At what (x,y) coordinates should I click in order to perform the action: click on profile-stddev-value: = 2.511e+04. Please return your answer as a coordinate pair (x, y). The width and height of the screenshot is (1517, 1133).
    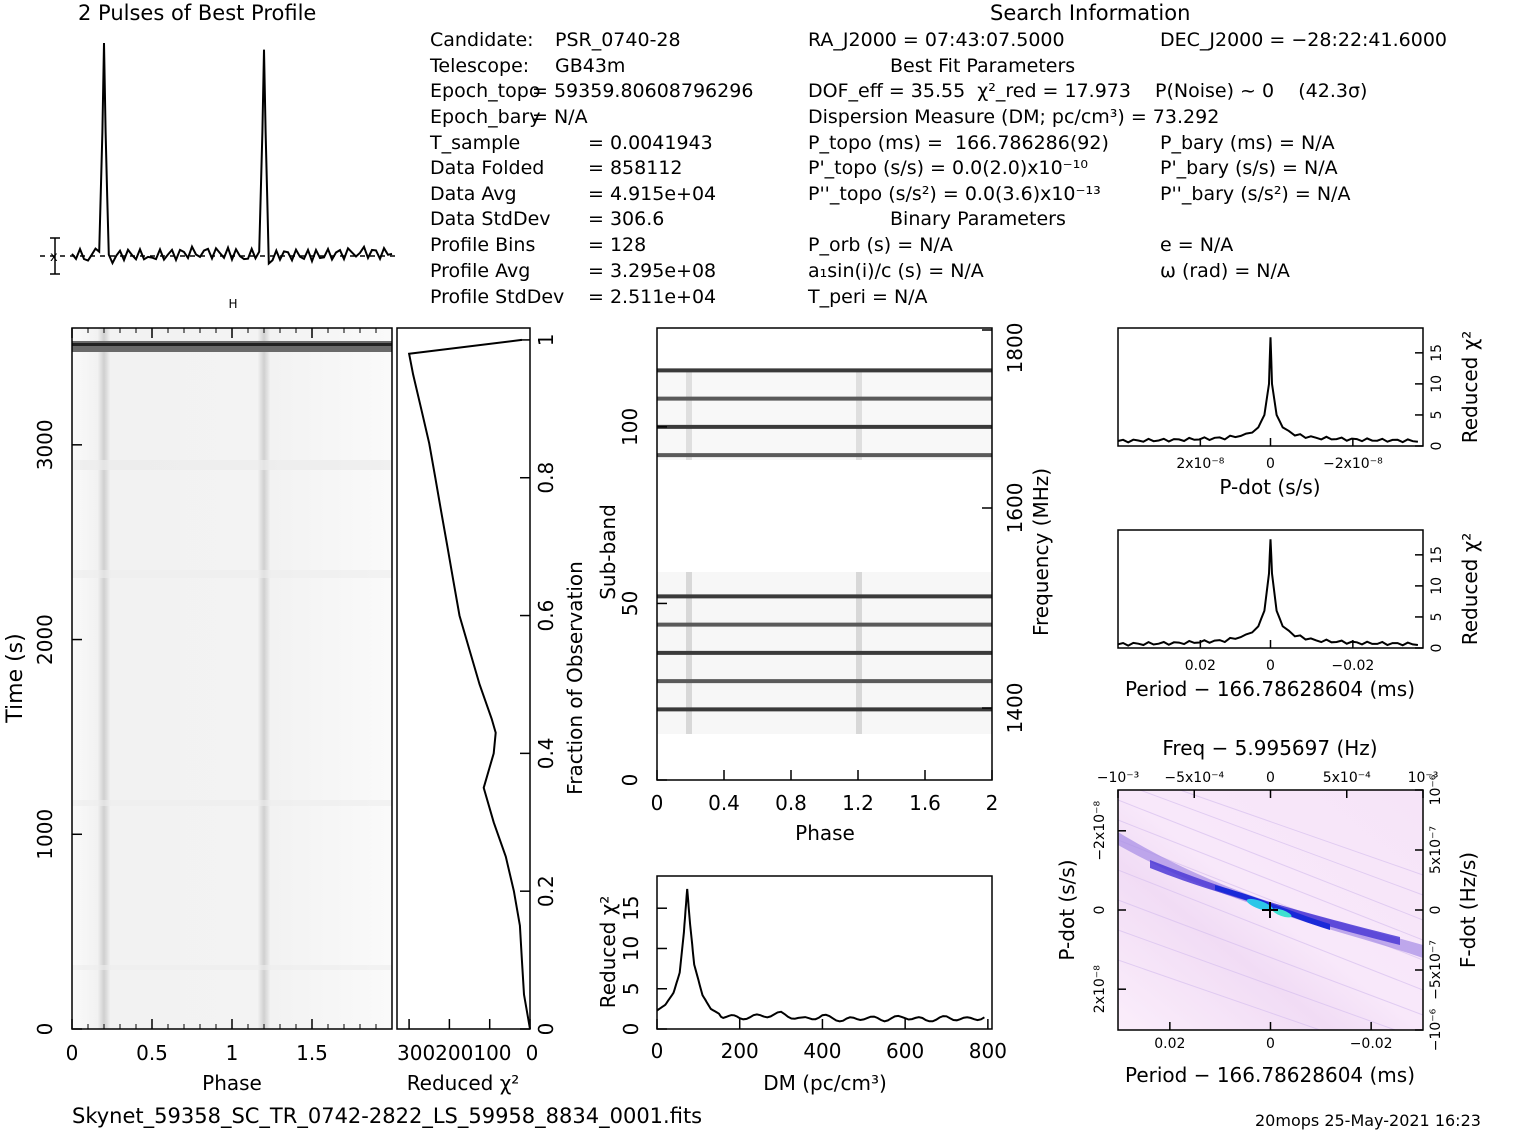
    Looking at the image, I should click on (652, 297).